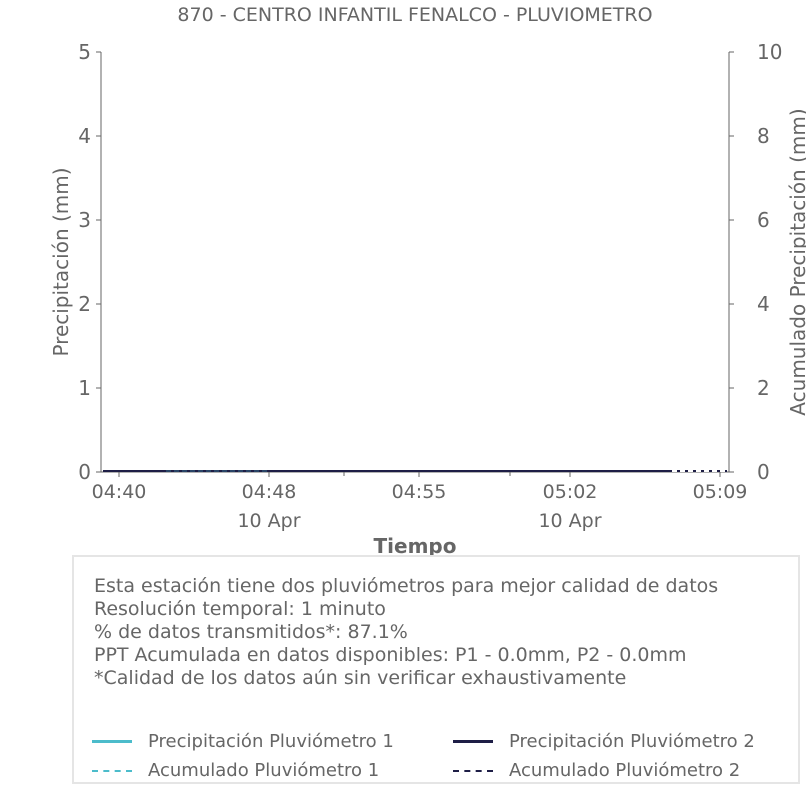 The width and height of the screenshot is (806, 806). What do you see at coordinates (251, 632) in the screenshot?
I see `info-line: % de datos transmitidos*: 87.1%` at bounding box center [251, 632].